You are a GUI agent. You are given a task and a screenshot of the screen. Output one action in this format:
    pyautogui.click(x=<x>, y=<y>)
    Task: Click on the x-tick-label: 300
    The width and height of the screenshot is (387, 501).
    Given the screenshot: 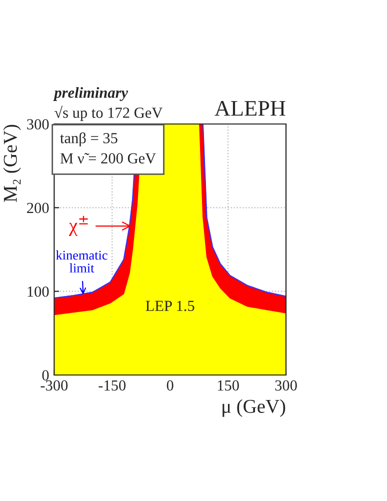 What is the action you would take?
    pyautogui.click(x=286, y=385)
    